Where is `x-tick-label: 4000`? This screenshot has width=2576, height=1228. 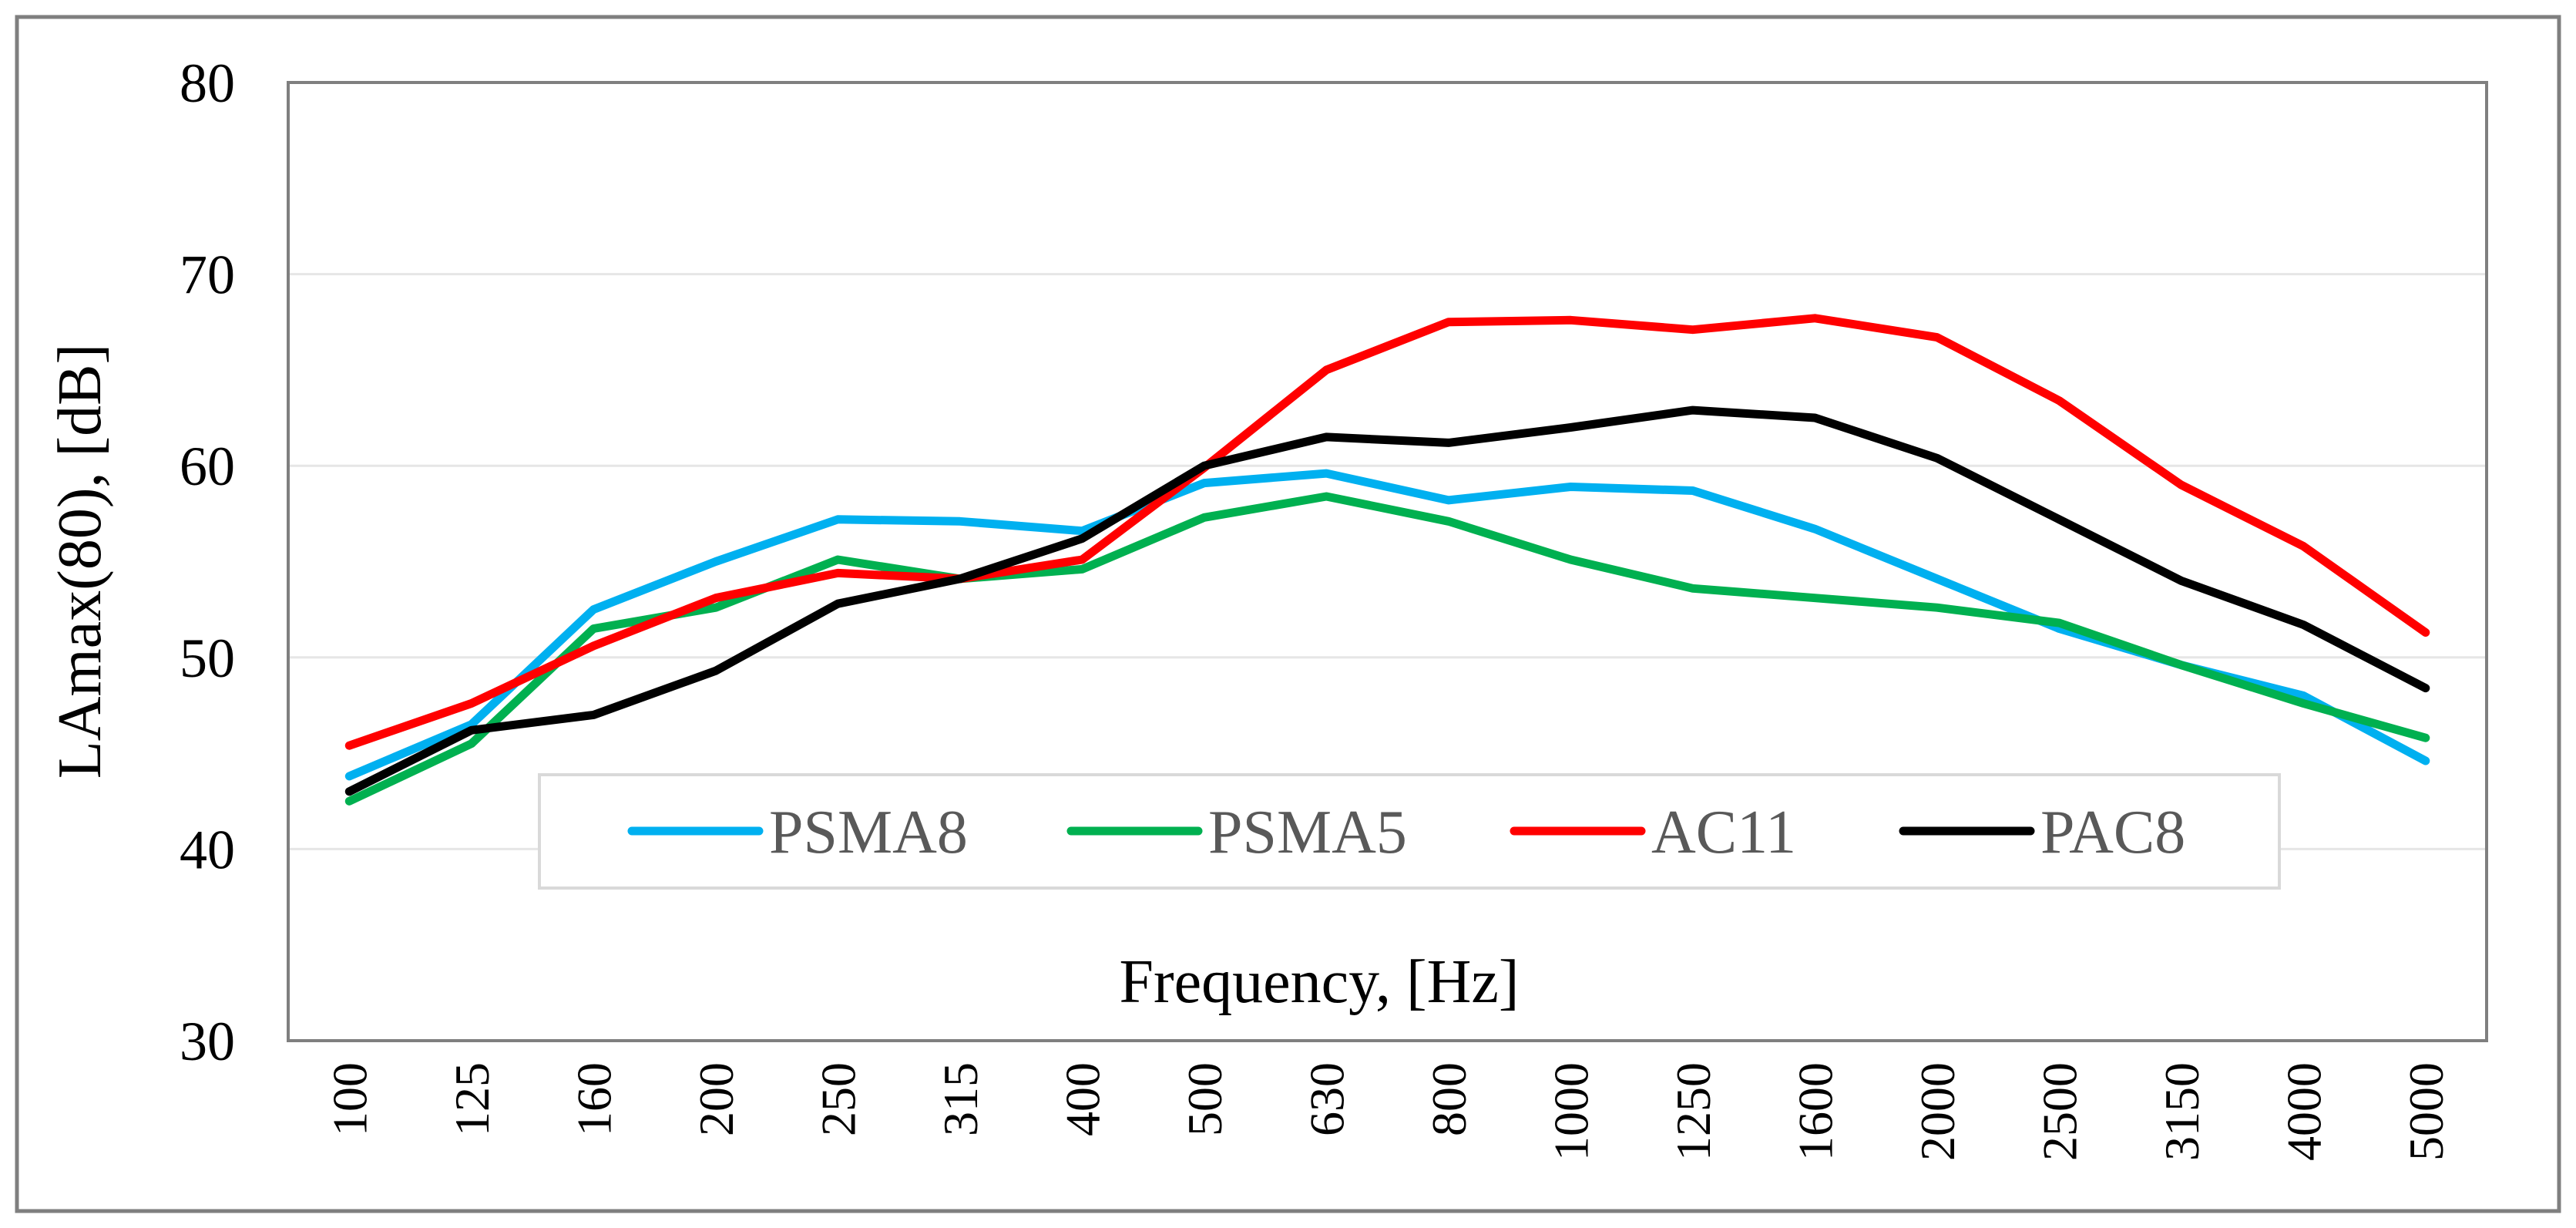
x-tick-label: 4000 is located at coordinates (2303, 1111).